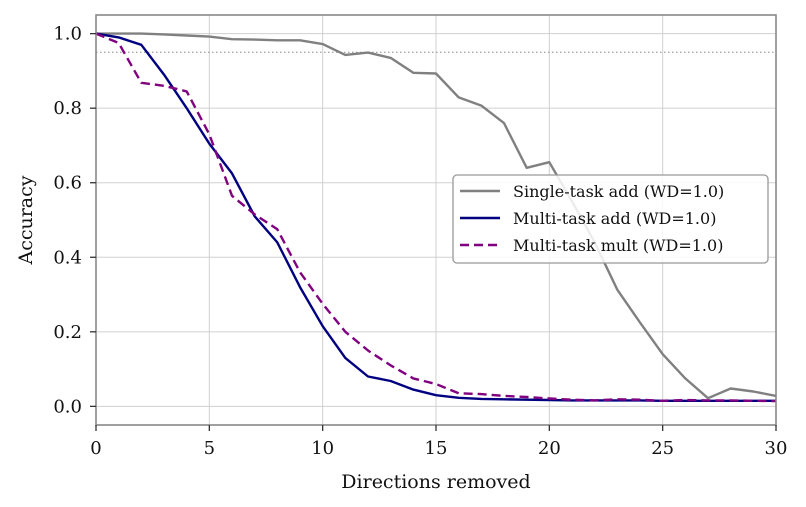  Describe the element at coordinates (618, 245) in the screenshot. I see `legend-entry: Multi-task mult (WD=1.0)` at that location.